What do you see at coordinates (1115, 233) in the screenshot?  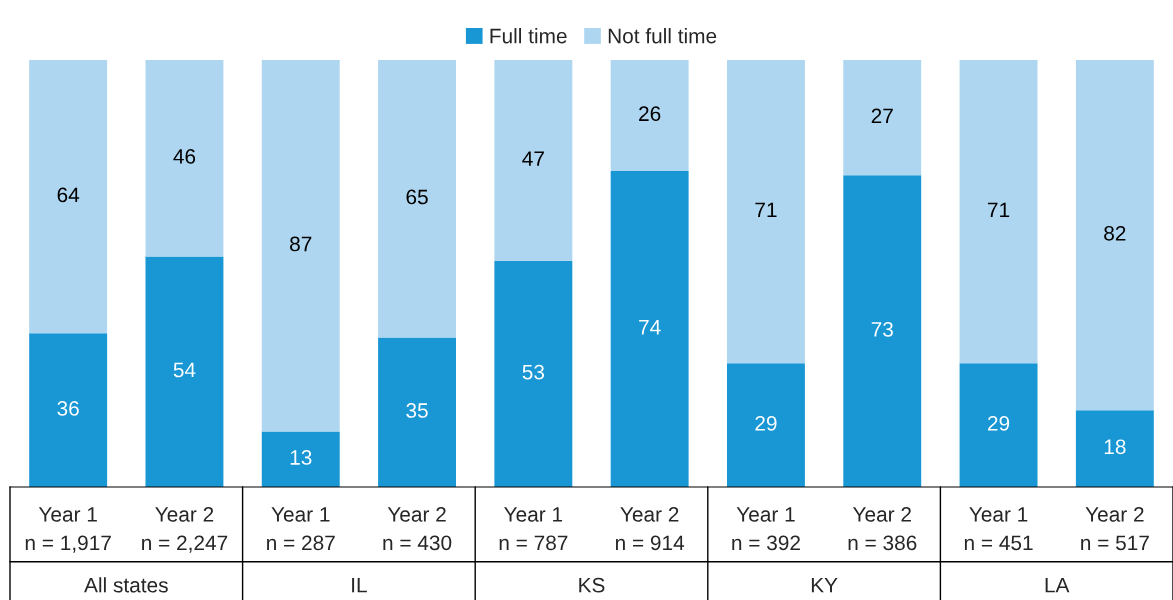 I see `data-label: 82` at bounding box center [1115, 233].